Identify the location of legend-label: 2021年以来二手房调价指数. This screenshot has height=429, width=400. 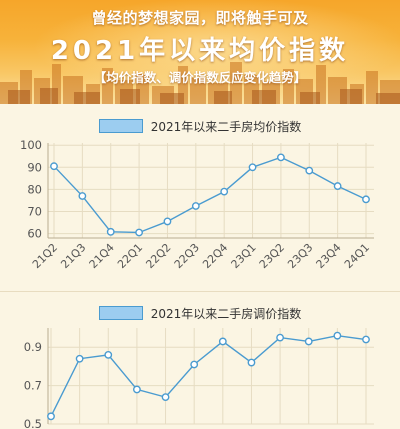
(226, 314).